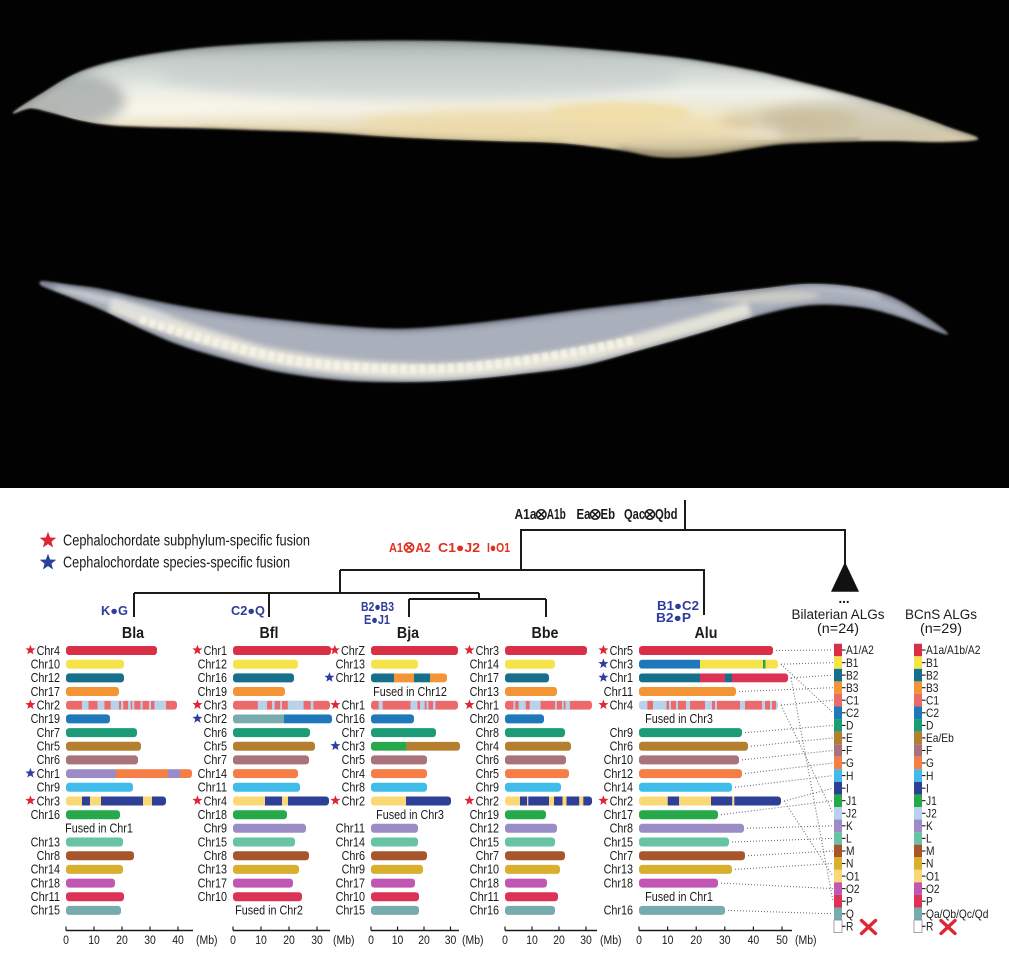  I want to click on svg-text: P, so click(849, 901).